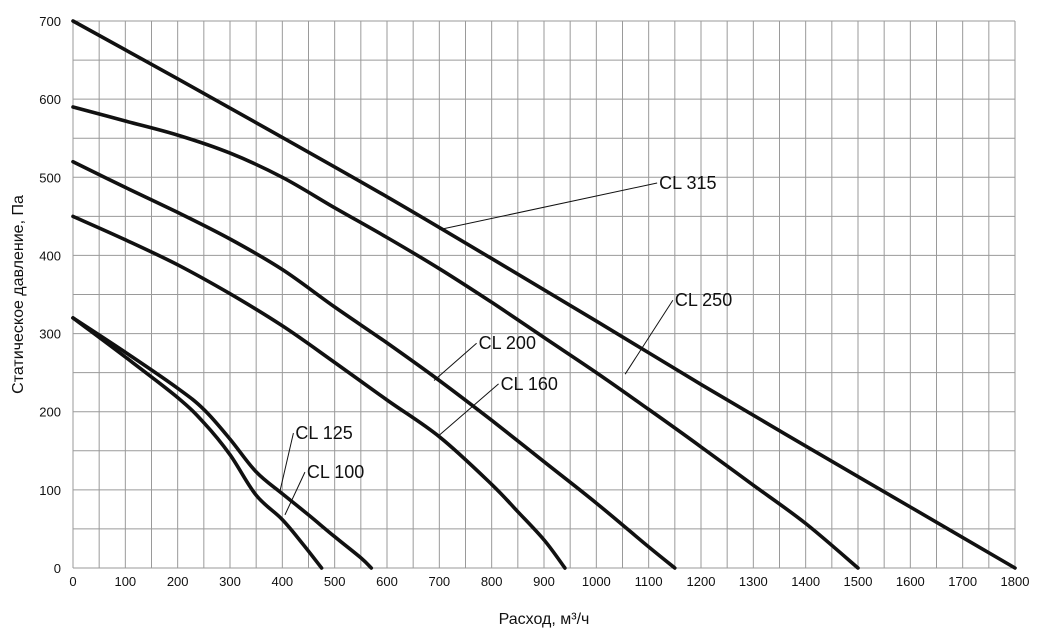  Describe the element at coordinates (544, 581) in the screenshot. I see `x-tick-label: 900` at that location.